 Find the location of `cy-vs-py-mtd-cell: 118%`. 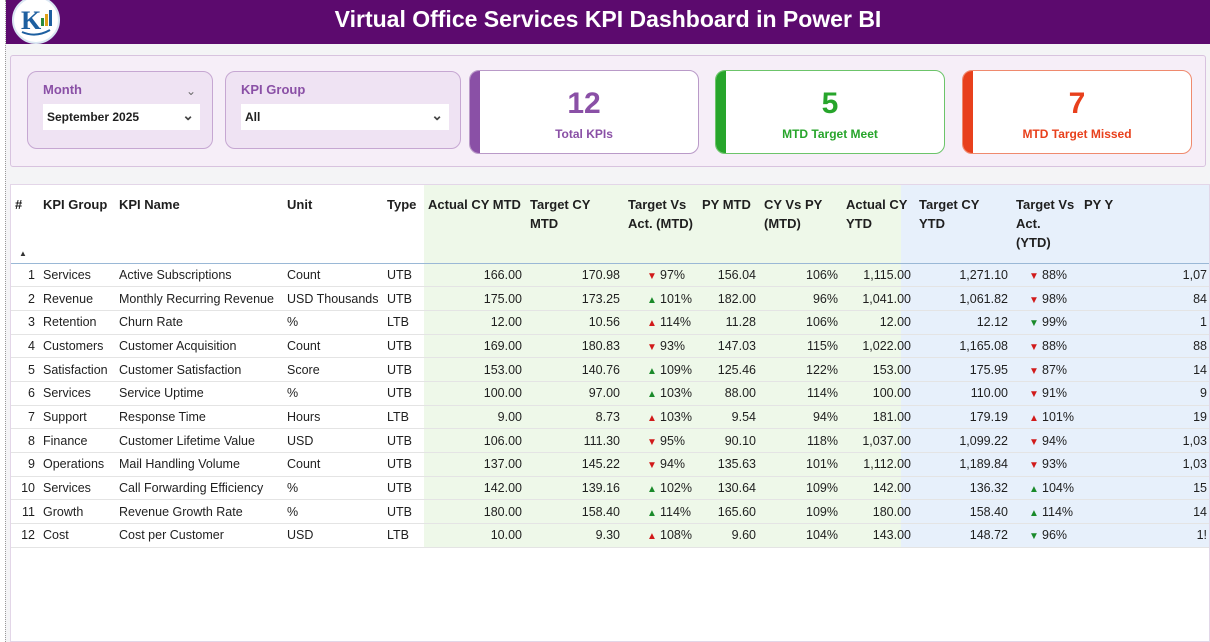

cy-vs-py-mtd-cell: 118% is located at coordinates (801, 440).